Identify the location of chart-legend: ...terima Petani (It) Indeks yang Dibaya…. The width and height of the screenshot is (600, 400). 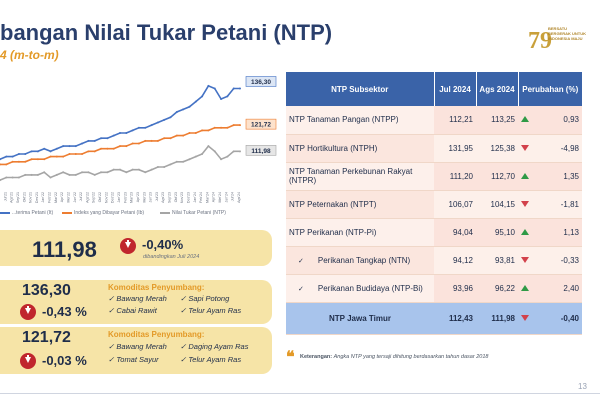
(141, 214).